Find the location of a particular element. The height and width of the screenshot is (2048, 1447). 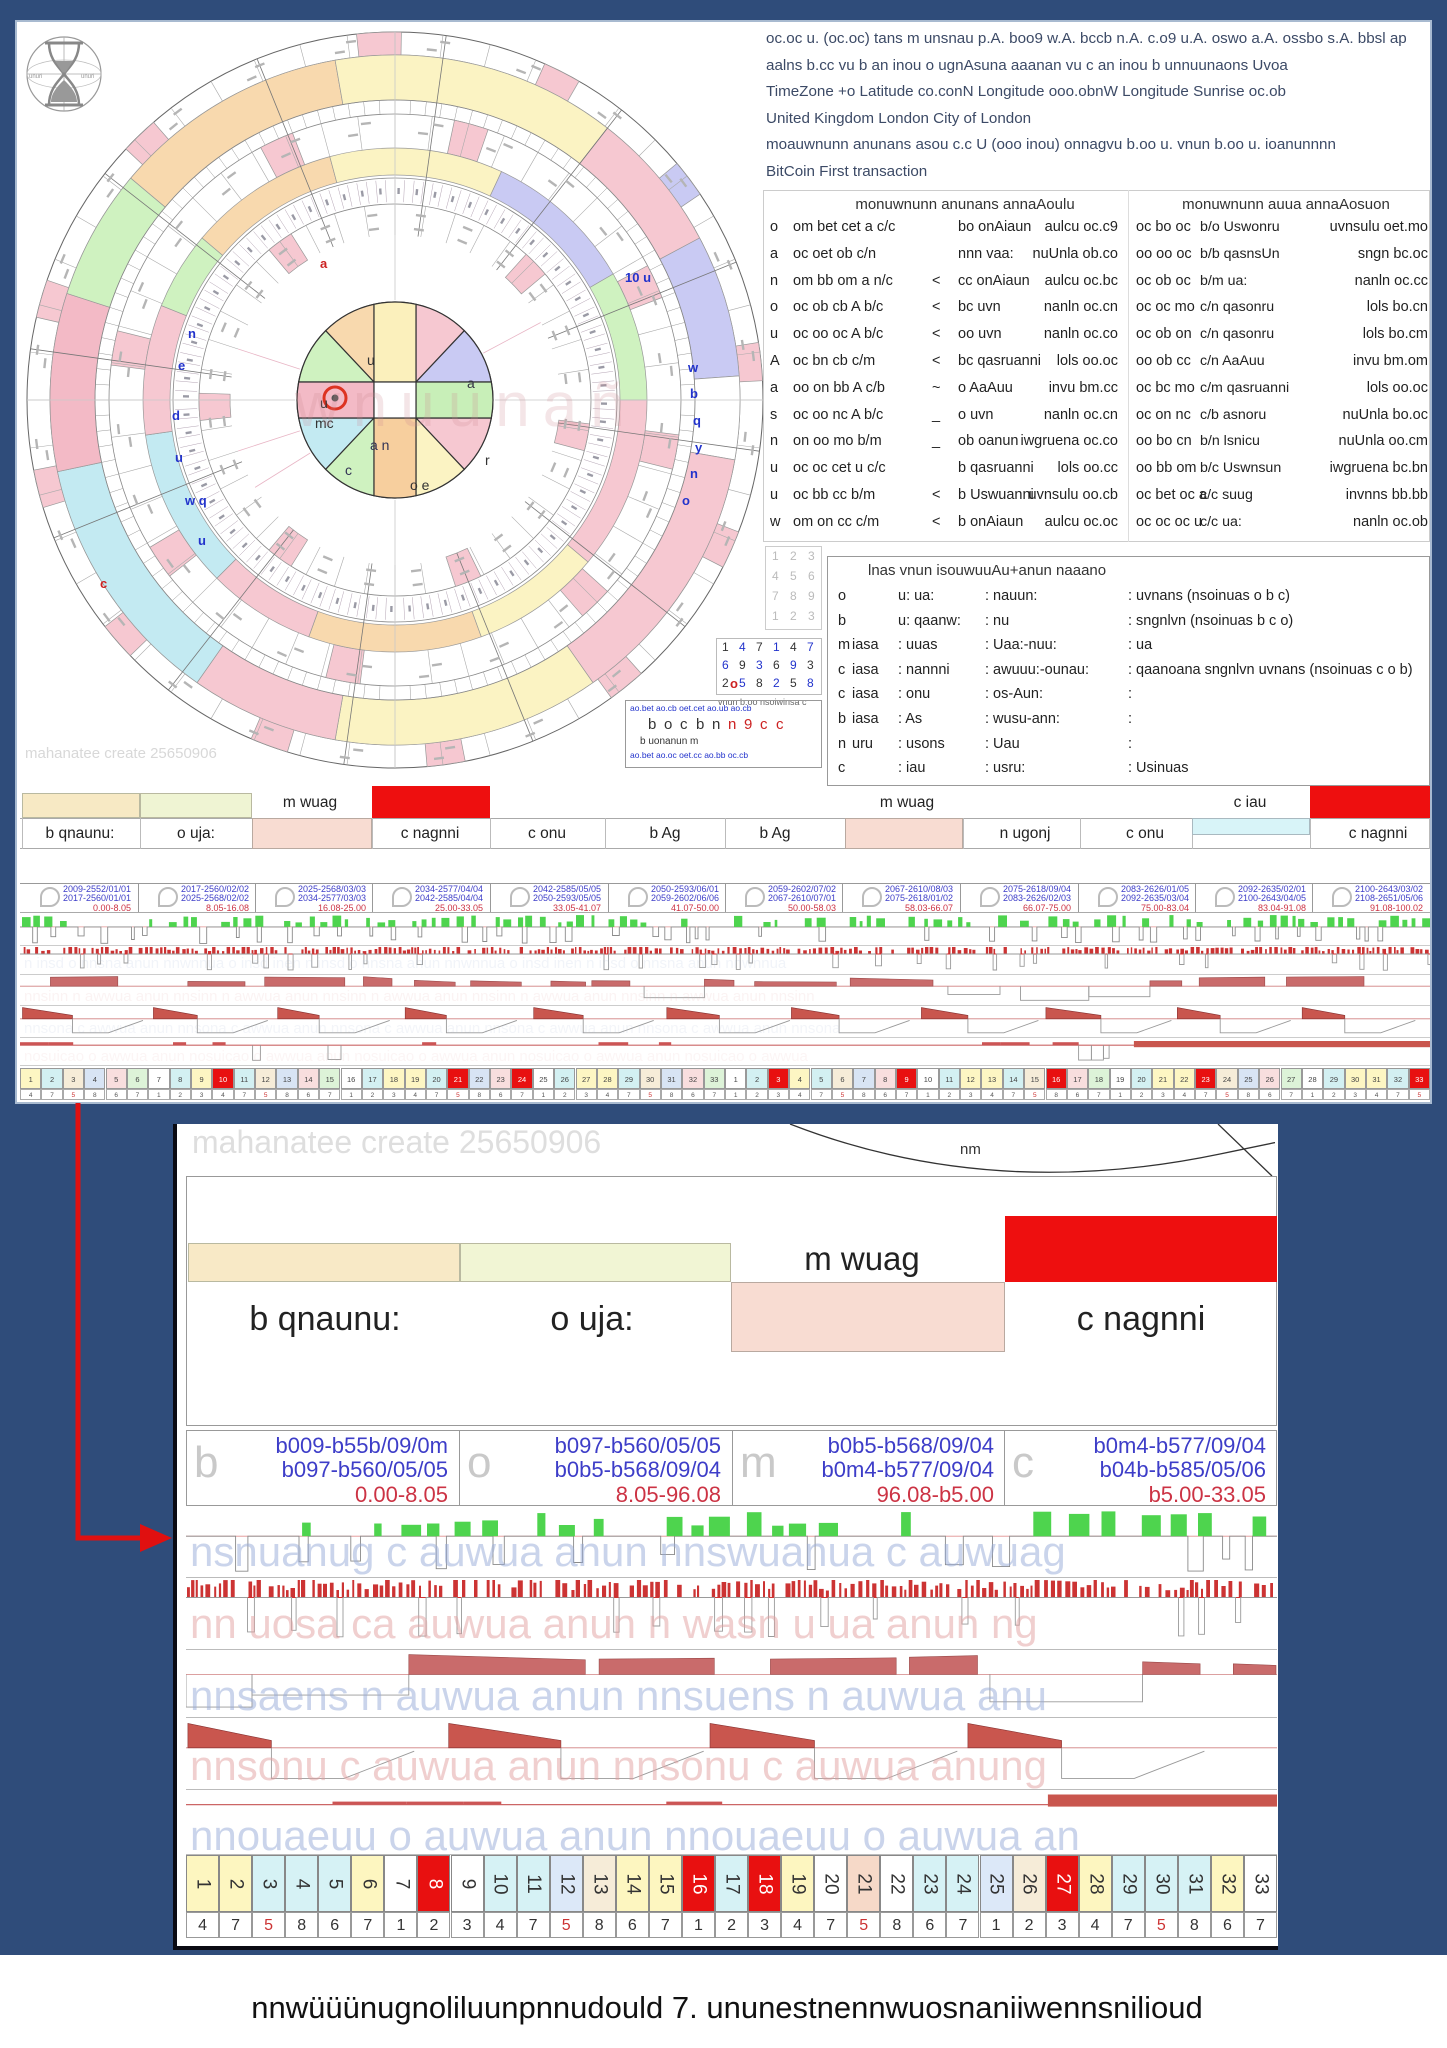

svg-text: wnuunañ is located at coordinates (466, 405).